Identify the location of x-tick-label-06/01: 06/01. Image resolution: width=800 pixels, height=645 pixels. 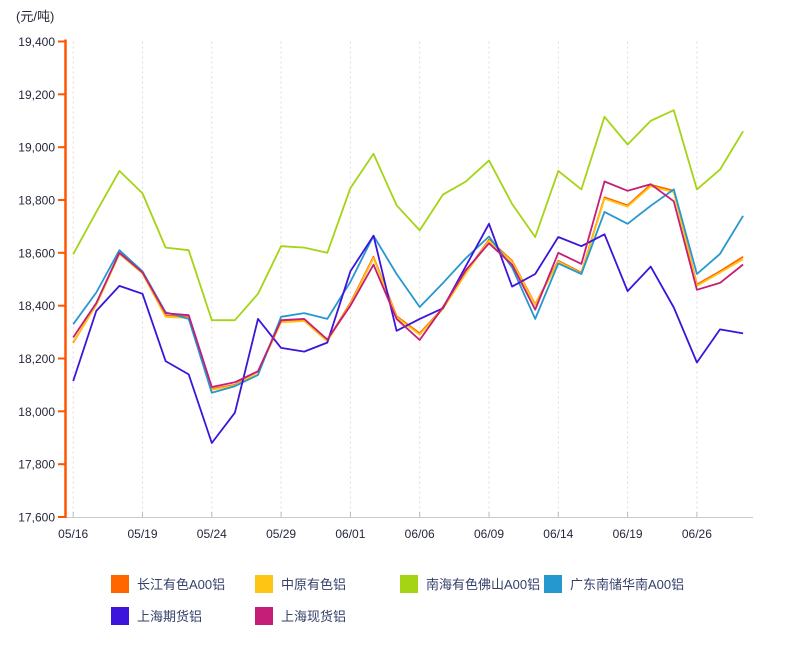
(350, 534).